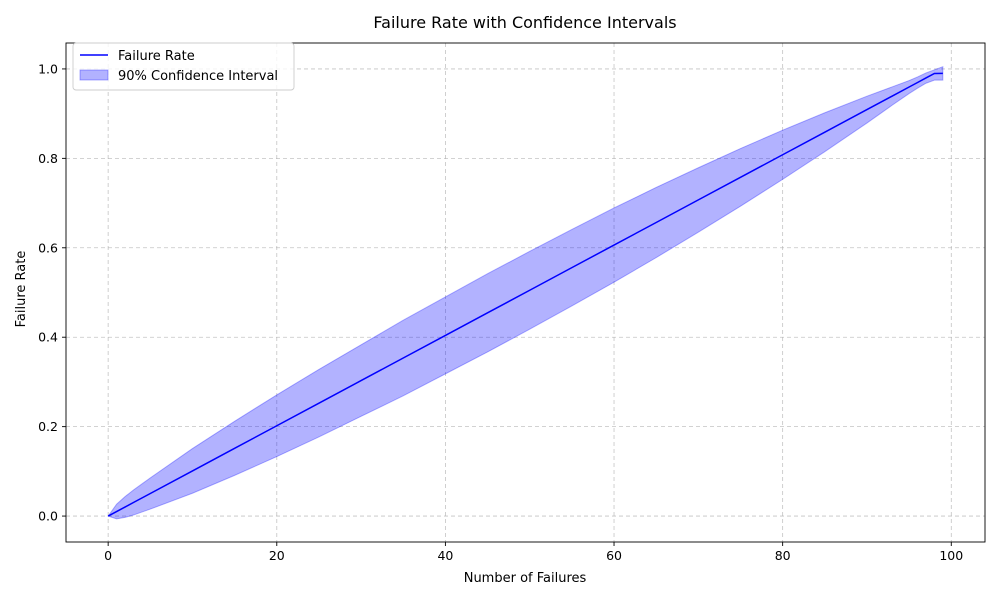 Image resolution: width=1000 pixels, height=600 pixels. Describe the element at coordinates (48, 337) in the screenshot. I see `y-tick-label: 0.4` at that location.